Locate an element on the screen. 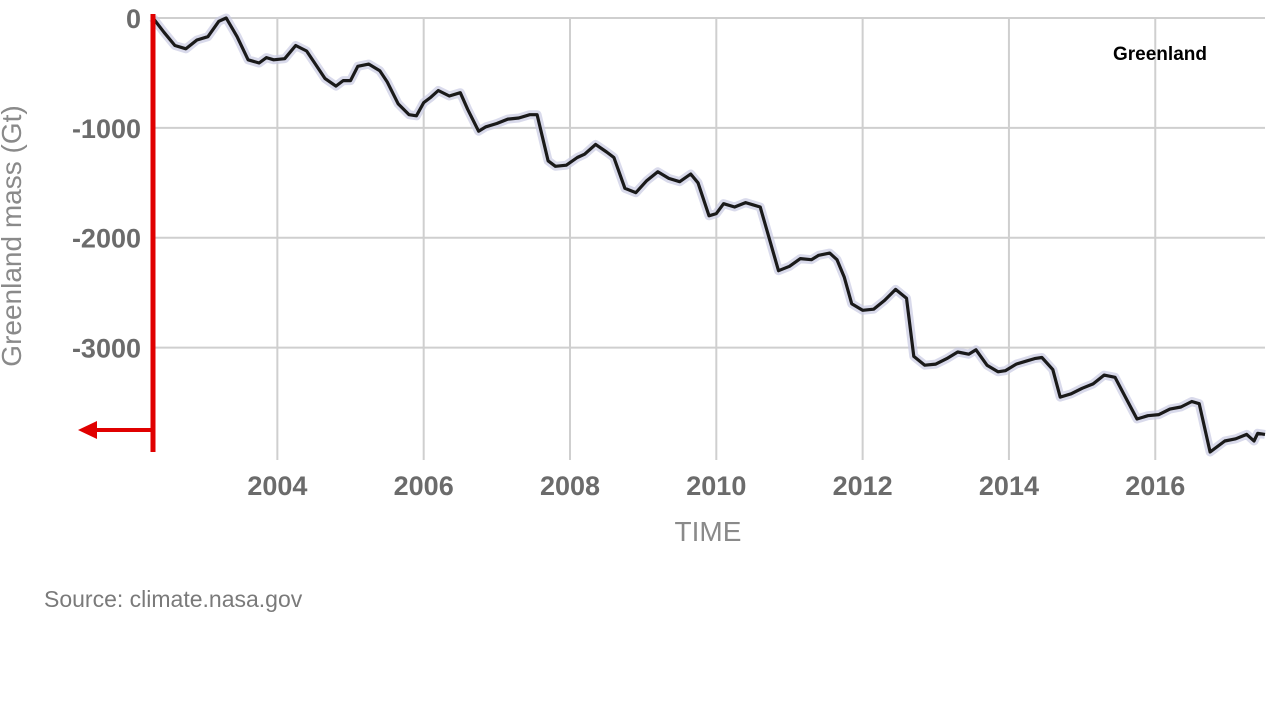 This screenshot has height=720, width=1280. x-axis-title: TIME is located at coordinates (708, 531).